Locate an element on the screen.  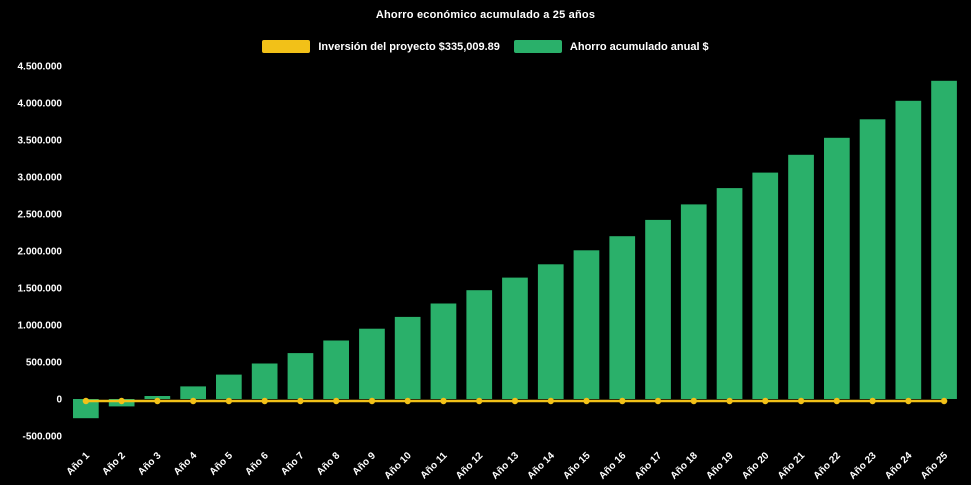
y-axis-tick-label: 2.500.000 is located at coordinates (40, 215).